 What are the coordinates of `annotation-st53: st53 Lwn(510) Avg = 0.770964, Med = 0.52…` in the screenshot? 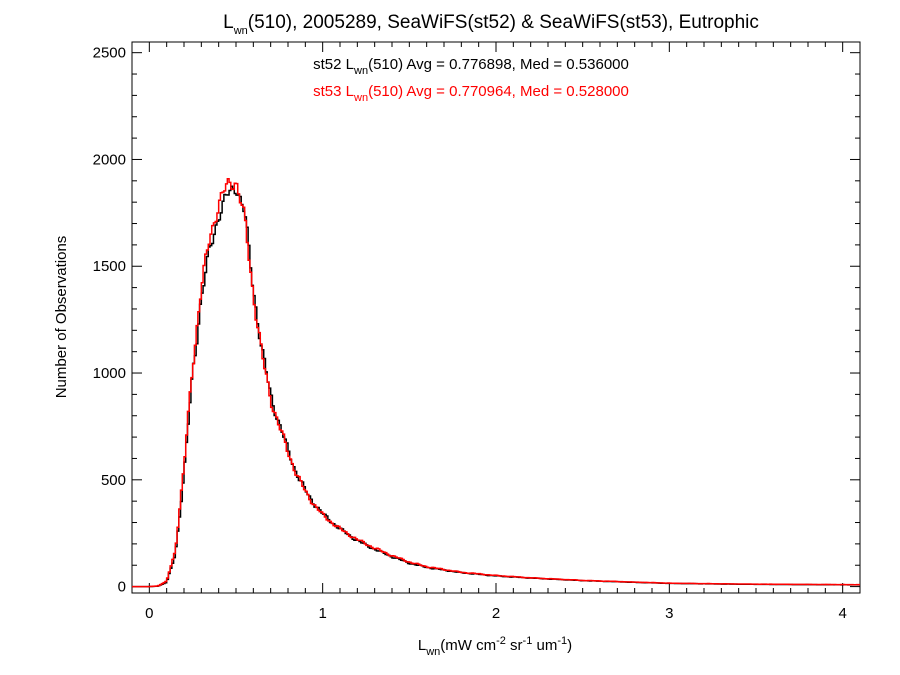 It's located at (471, 93).